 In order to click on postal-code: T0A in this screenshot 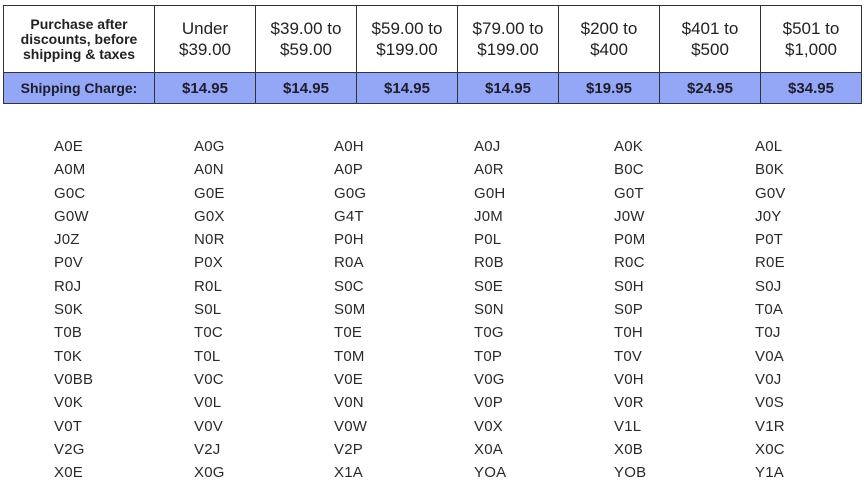, I will do `click(769, 310)`.